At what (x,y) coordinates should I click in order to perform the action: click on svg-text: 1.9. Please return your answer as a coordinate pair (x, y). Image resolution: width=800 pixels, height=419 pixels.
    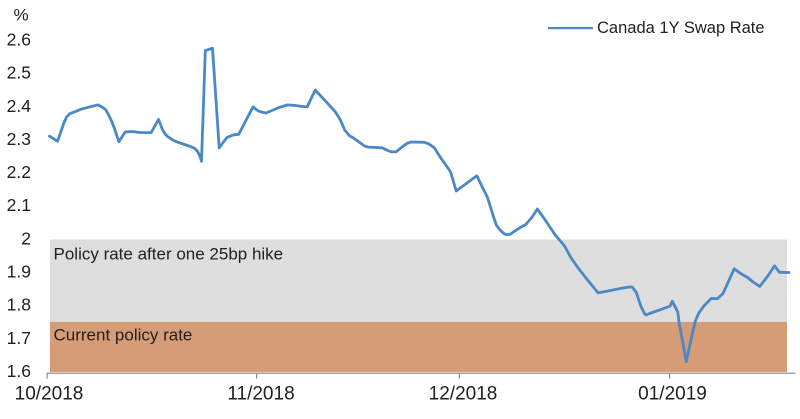
    Looking at the image, I should click on (19, 272).